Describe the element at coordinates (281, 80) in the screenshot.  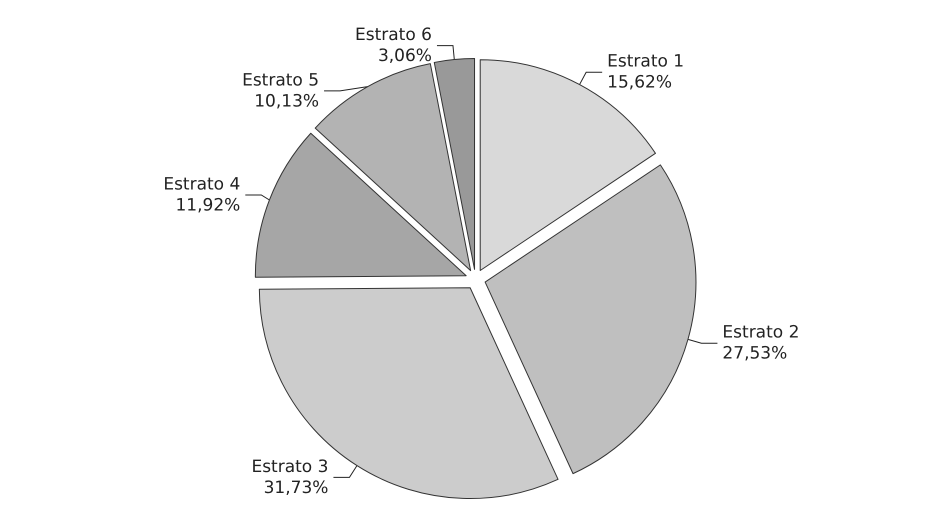
I see `slice-label: Estrato 5` at that location.